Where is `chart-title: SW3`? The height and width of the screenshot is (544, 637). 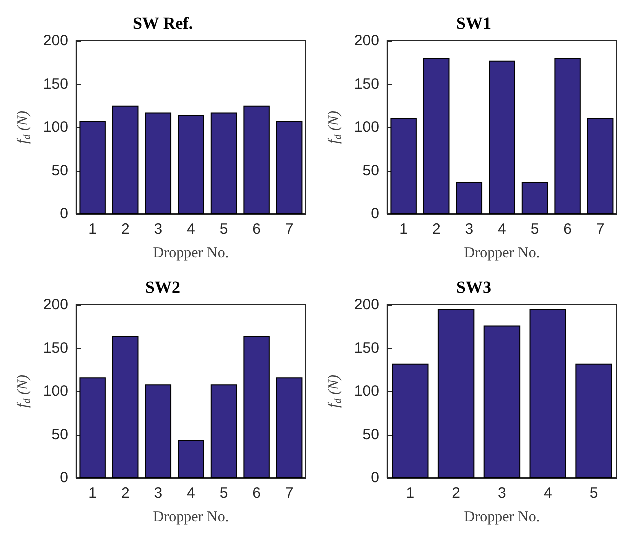
chart-title: SW3 is located at coordinates (474, 287).